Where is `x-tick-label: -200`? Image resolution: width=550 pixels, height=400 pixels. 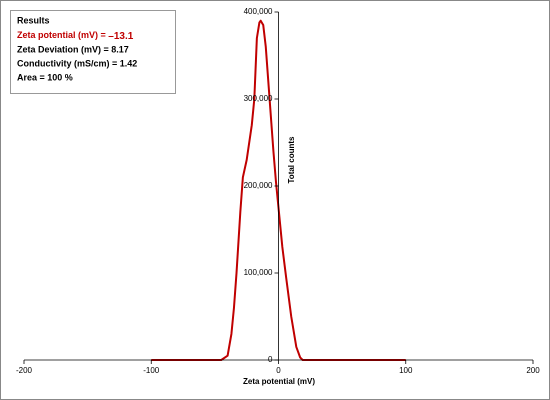
x-tick-label: -200 is located at coordinates (24, 370).